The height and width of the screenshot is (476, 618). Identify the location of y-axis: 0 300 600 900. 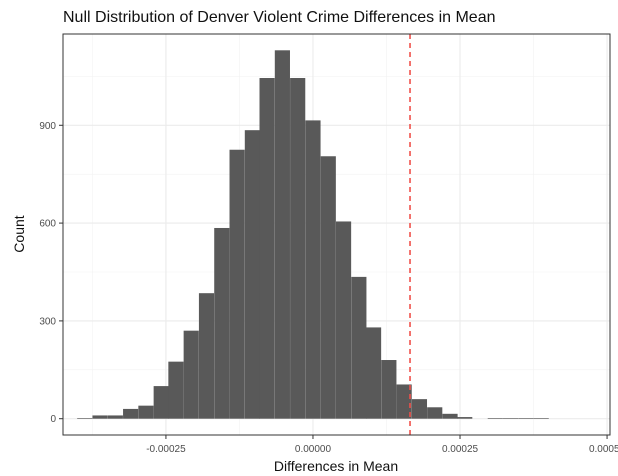
(51, 273).